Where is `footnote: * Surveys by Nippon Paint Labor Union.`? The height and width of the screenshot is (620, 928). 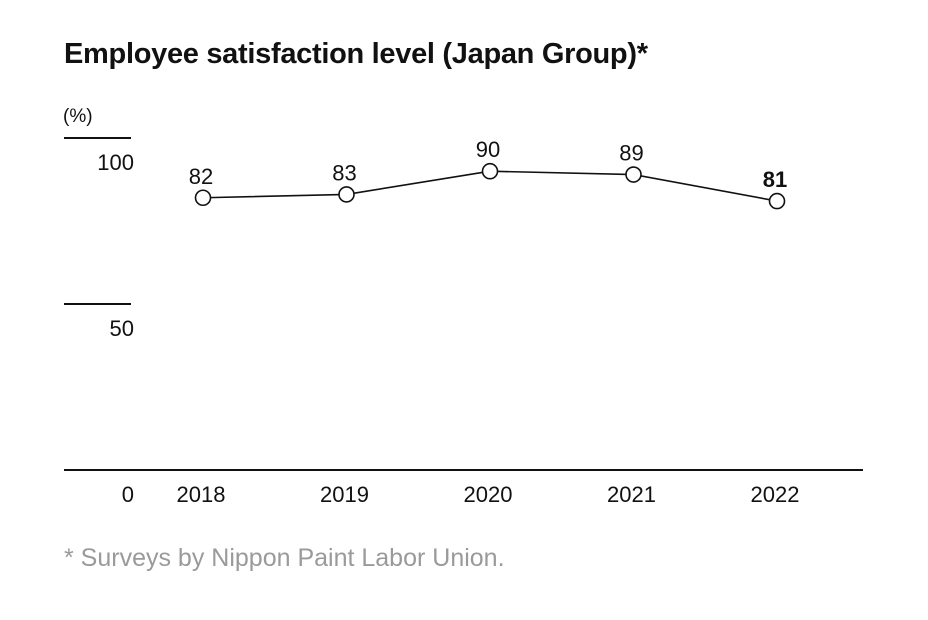 footnote: * Surveys by Nippon Paint Labor Union. is located at coordinates (284, 558).